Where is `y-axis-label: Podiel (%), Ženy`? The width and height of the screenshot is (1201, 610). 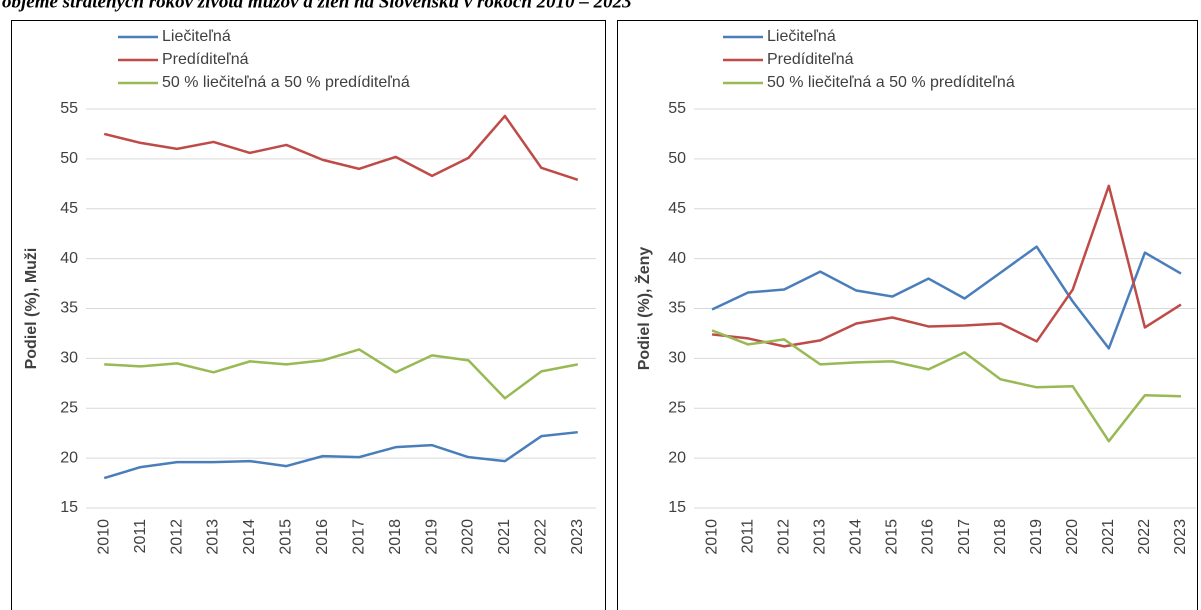
y-axis-label: Podiel (%), Ženy is located at coordinates (643, 309).